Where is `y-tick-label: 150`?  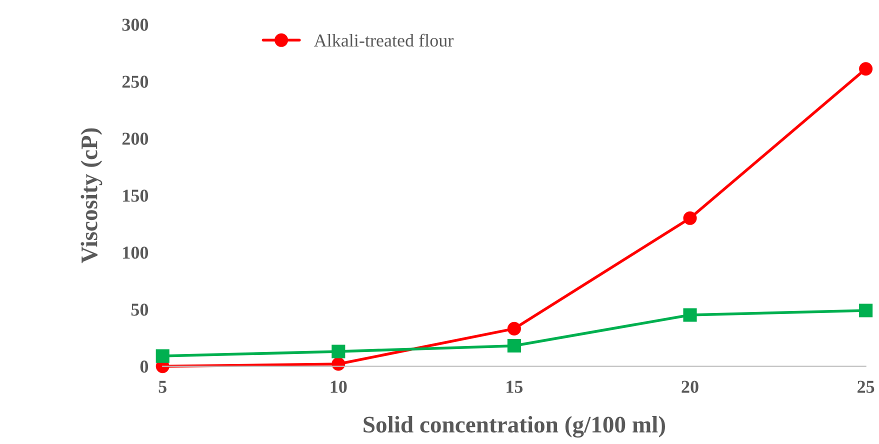 y-tick-label: 150 is located at coordinates (135, 196).